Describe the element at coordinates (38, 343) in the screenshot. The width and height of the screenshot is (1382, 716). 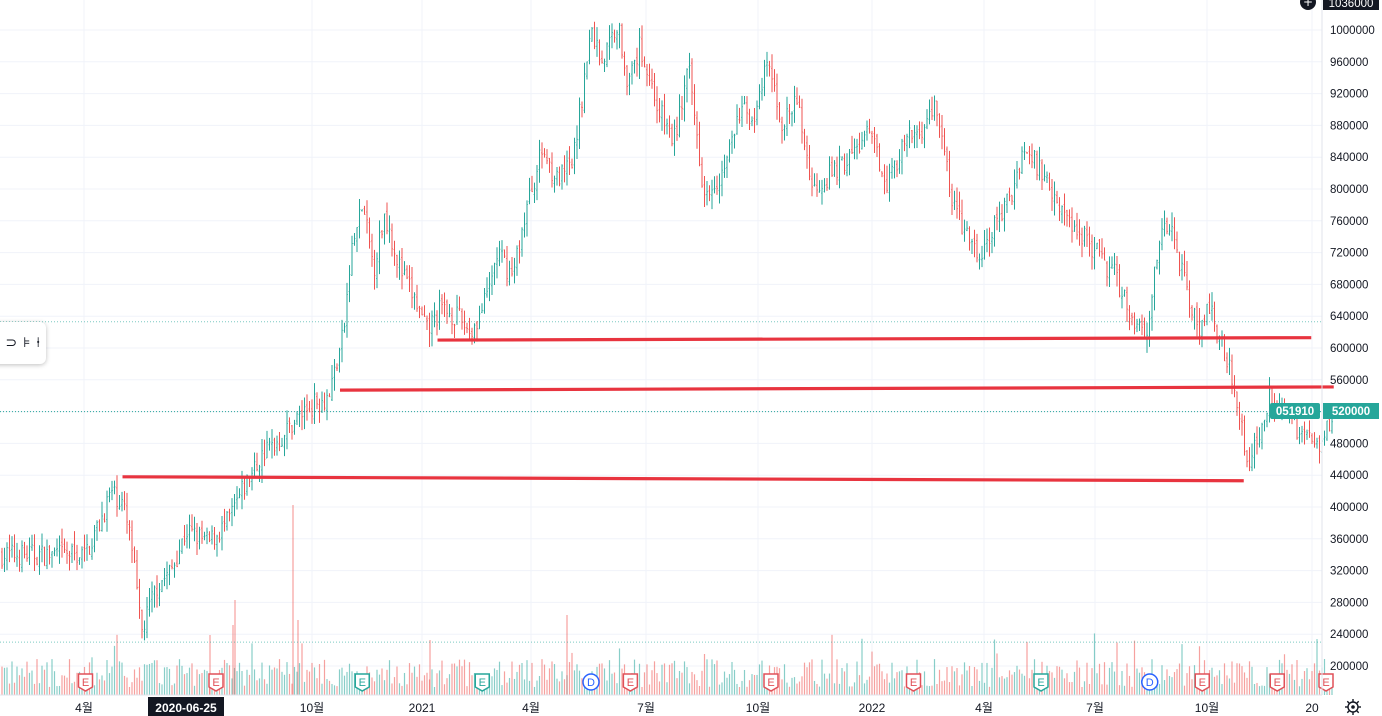
I see `pin-icon: ⍿` at that location.